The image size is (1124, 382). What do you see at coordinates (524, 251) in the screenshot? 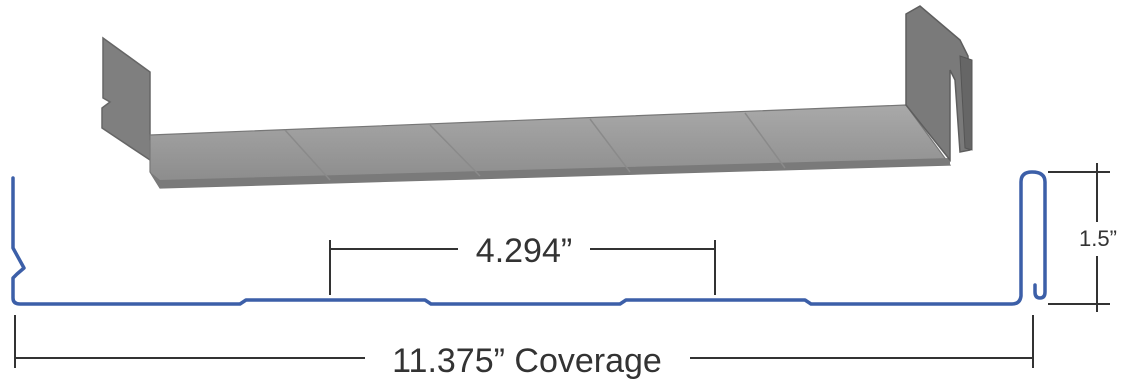
I see `rib-spacing-label: 4.294”` at bounding box center [524, 251].